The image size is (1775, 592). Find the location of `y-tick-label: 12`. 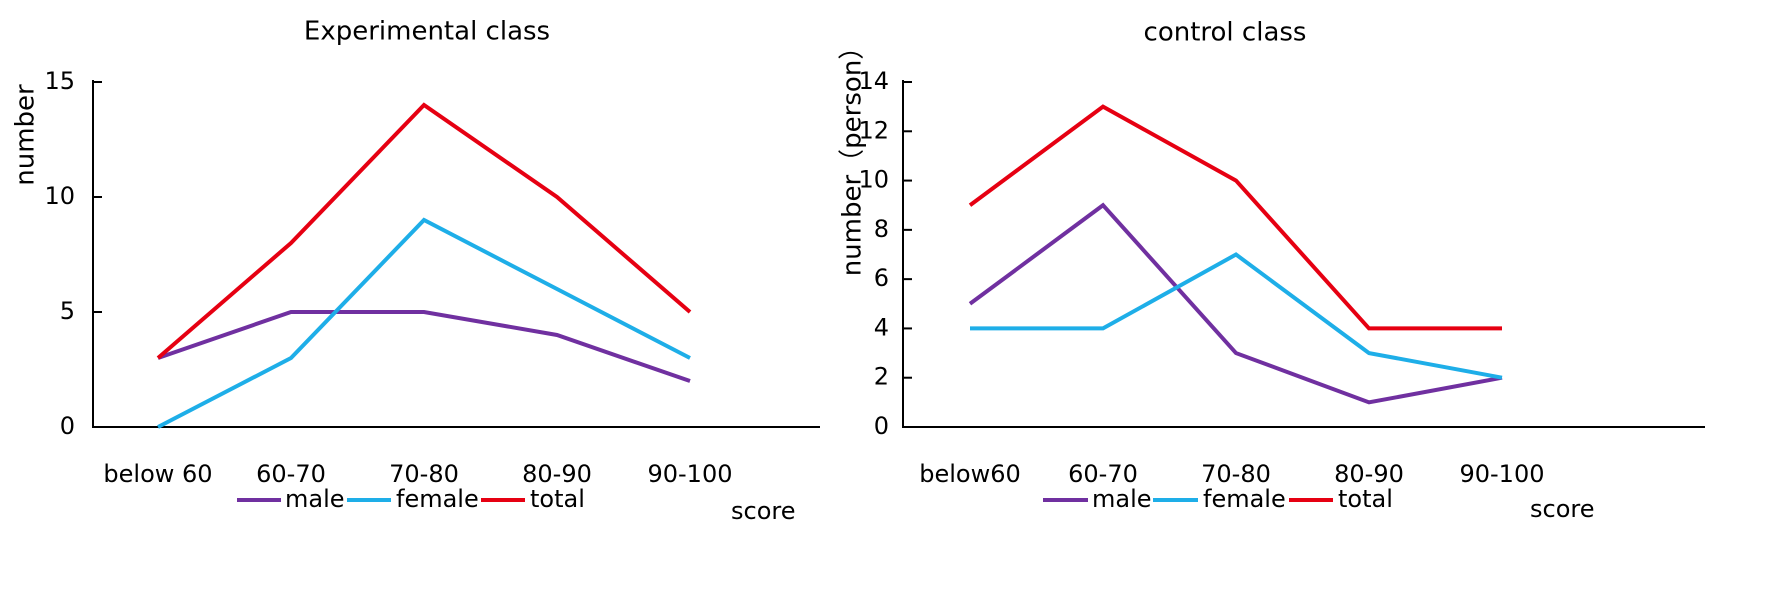

y-tick-label: 12 is located at coordinates (873, 130).